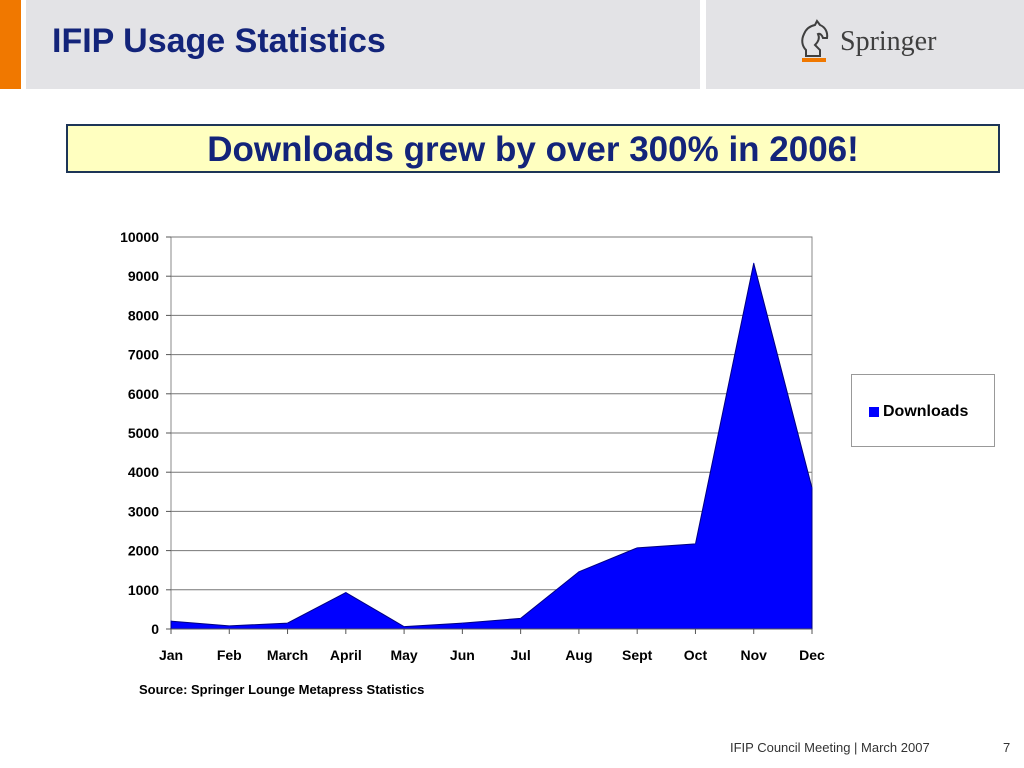 This screenshot has height=768, width=1024. I want to click on title-panel, so click(363, 44).